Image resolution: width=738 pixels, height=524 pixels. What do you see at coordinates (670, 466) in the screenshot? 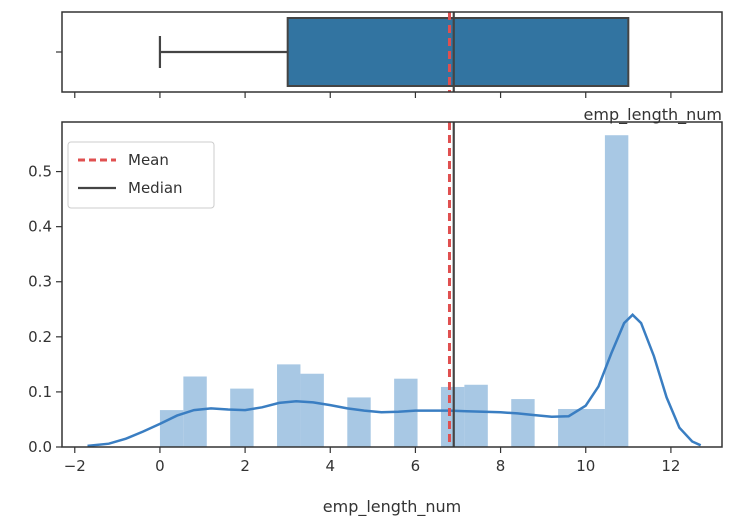
I see `histogram-x-tick-label-7: 12` at bounding box center [670, 466].